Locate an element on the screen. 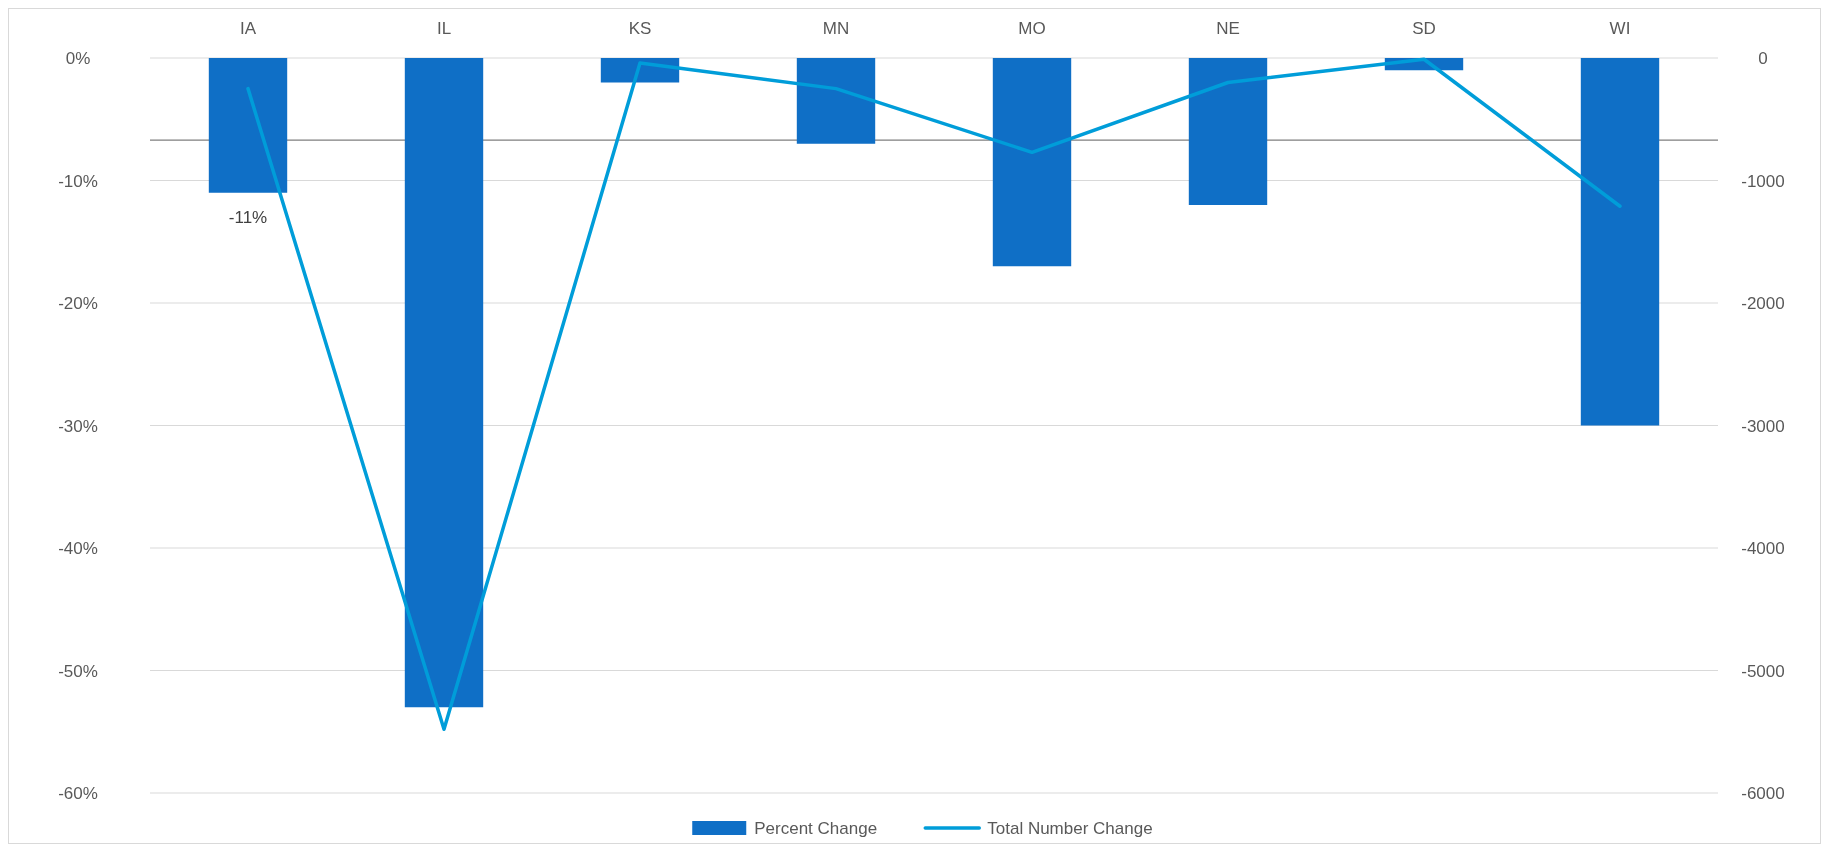 The width and height of the screenshot is (1829, 852). legend-label: Percent Change is located at coordinates (816, 828).